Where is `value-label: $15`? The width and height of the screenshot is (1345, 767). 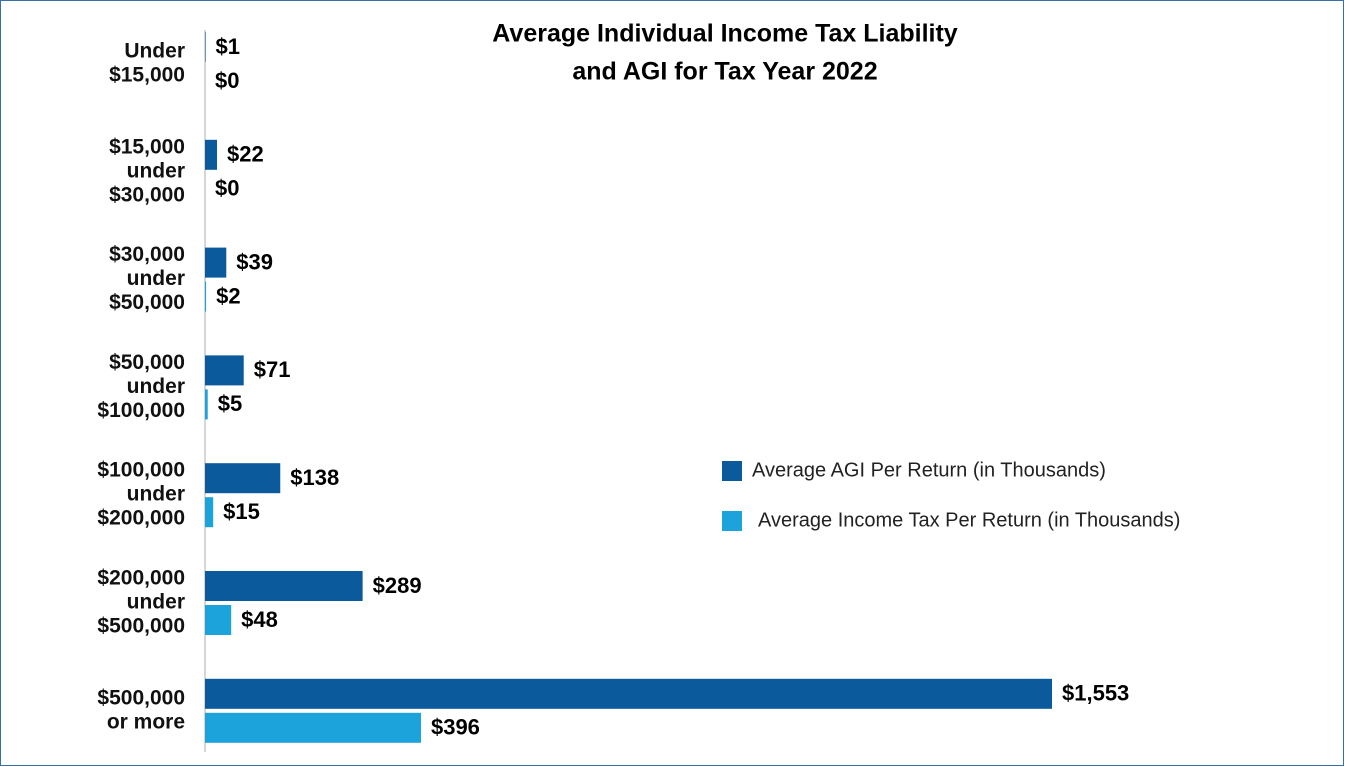 value-label: $15 is located at coordinates (241, 511).